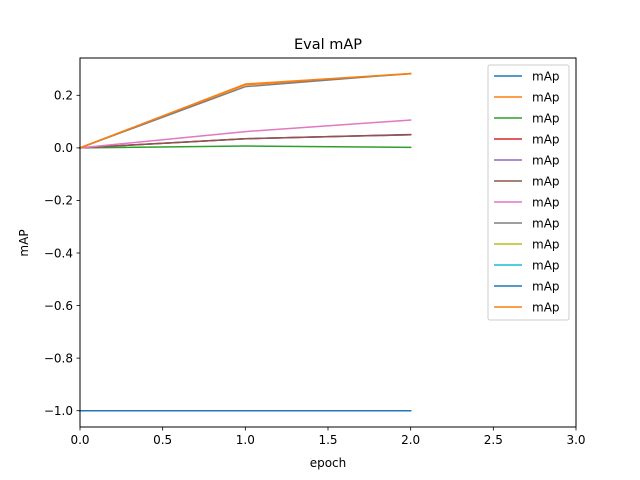  I want to click on y-axis-label: mAP, so click(24, 242).